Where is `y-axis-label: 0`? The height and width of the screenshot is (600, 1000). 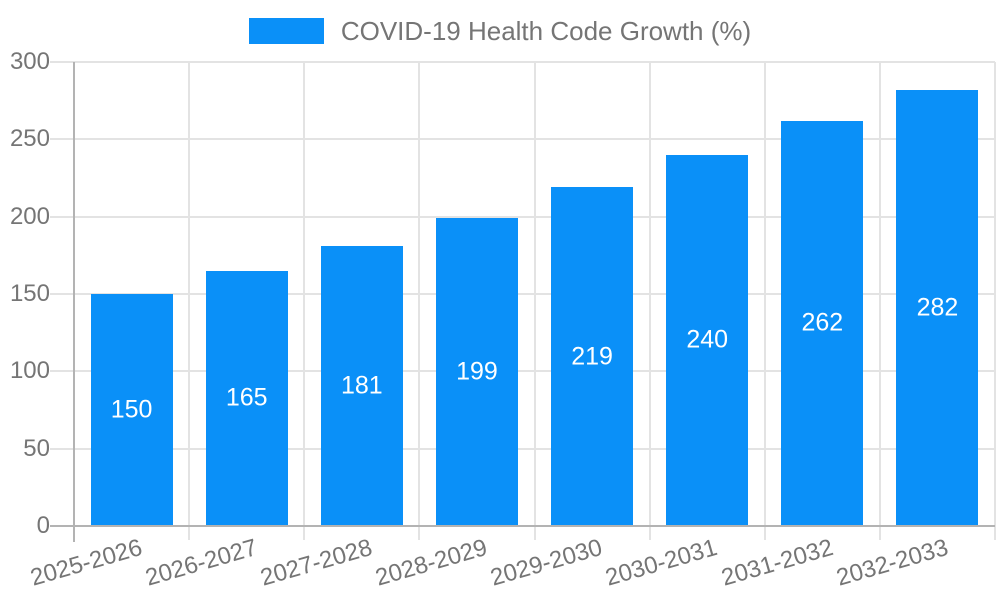 y-axis-label: 0 is located at coordinates (43, 525).